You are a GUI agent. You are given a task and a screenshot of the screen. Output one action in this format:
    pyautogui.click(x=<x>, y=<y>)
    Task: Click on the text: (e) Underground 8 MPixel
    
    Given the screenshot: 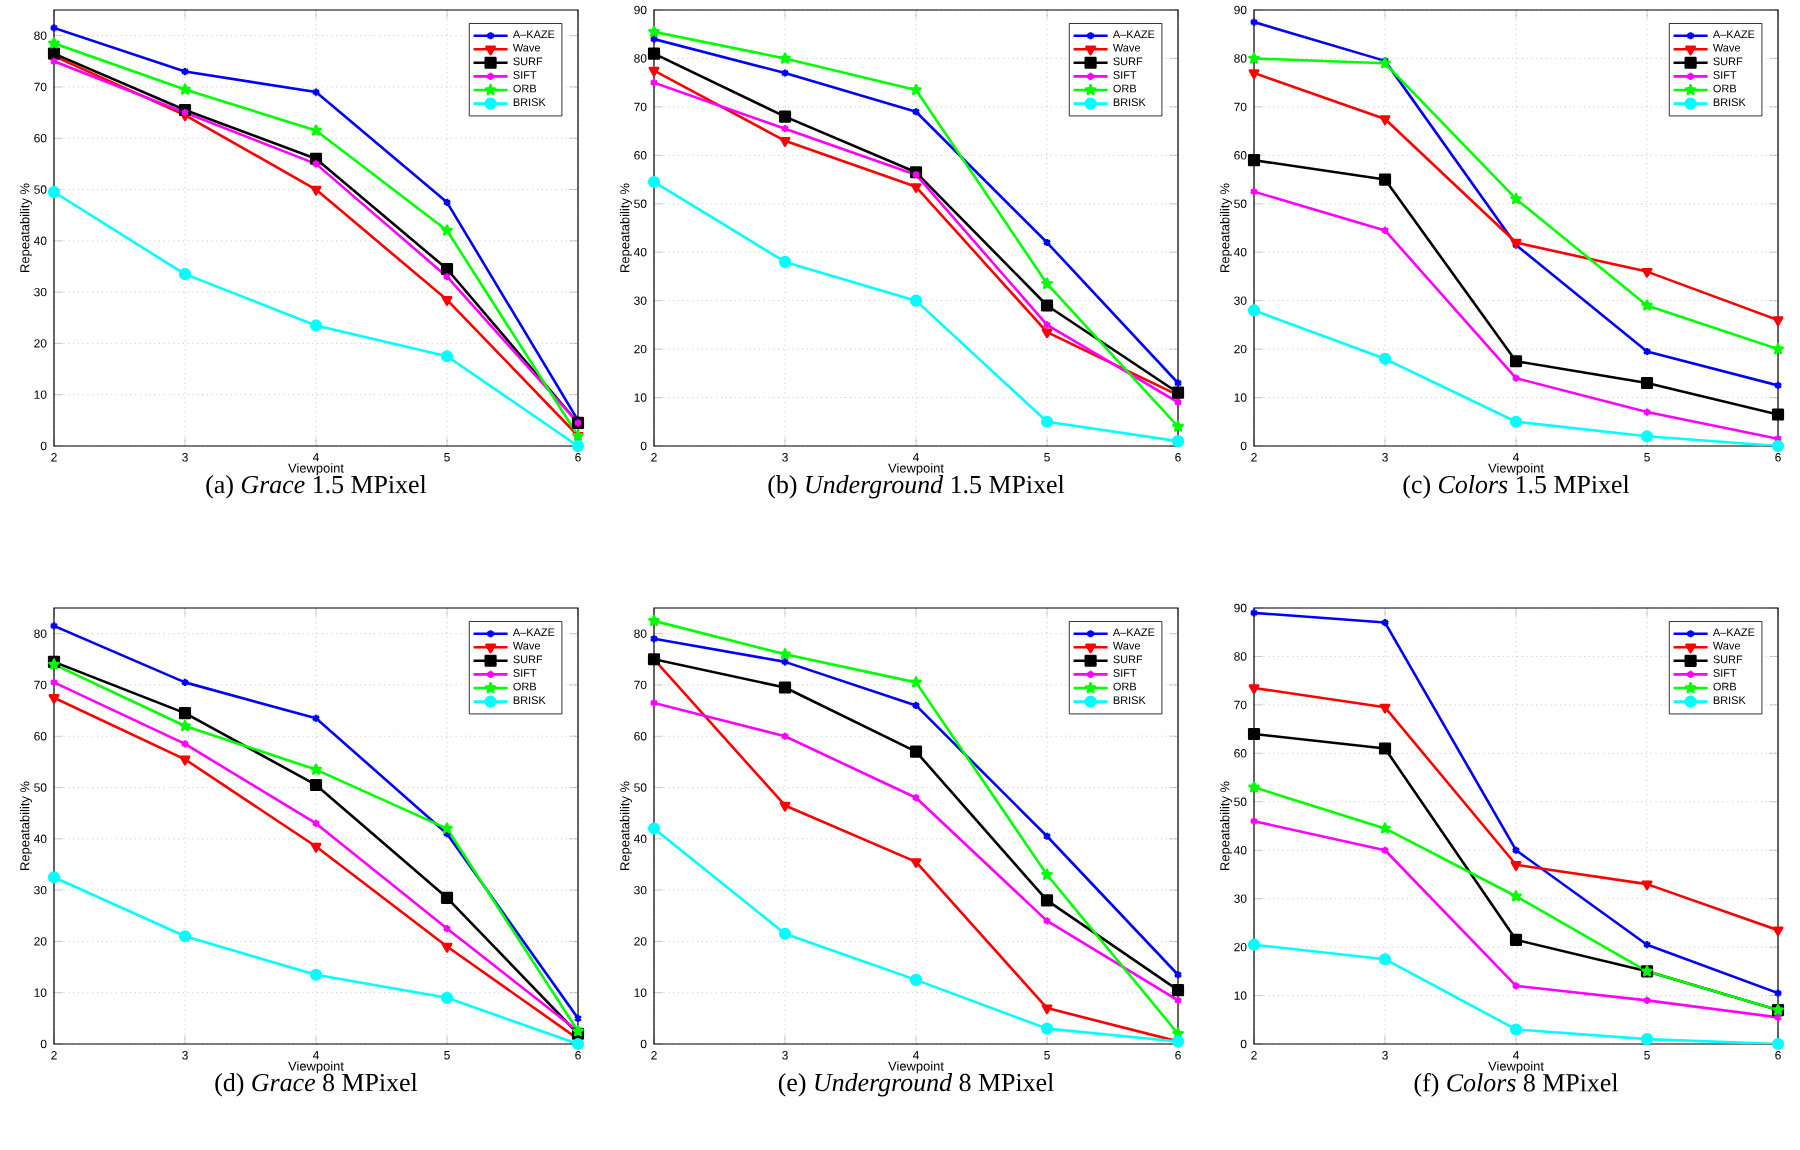 What is the action you would take?
    pyautogui.click(x=916, y=1085)
    